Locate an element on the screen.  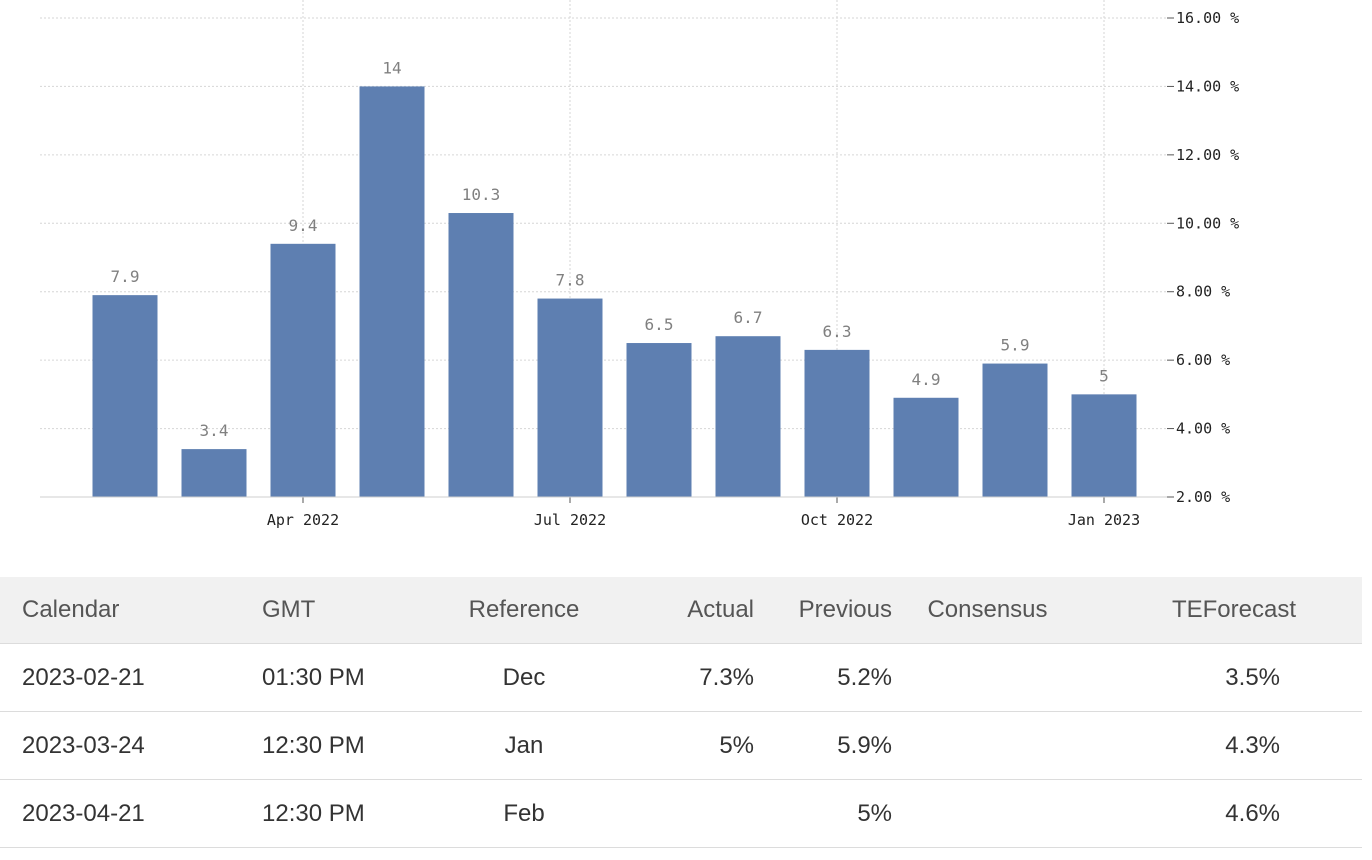
cell-teforecast: 3.5% is located at coordinates (1218, 677).